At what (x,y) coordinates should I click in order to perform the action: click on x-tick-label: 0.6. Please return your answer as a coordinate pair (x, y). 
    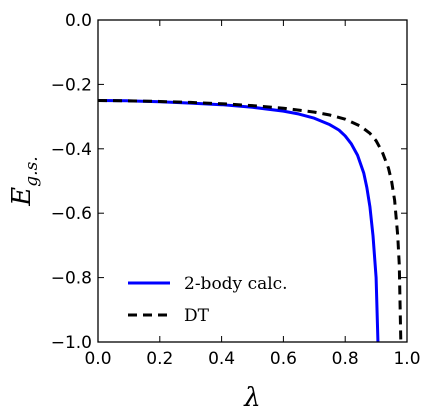
    Looking at the image, I should click on (283, 359).